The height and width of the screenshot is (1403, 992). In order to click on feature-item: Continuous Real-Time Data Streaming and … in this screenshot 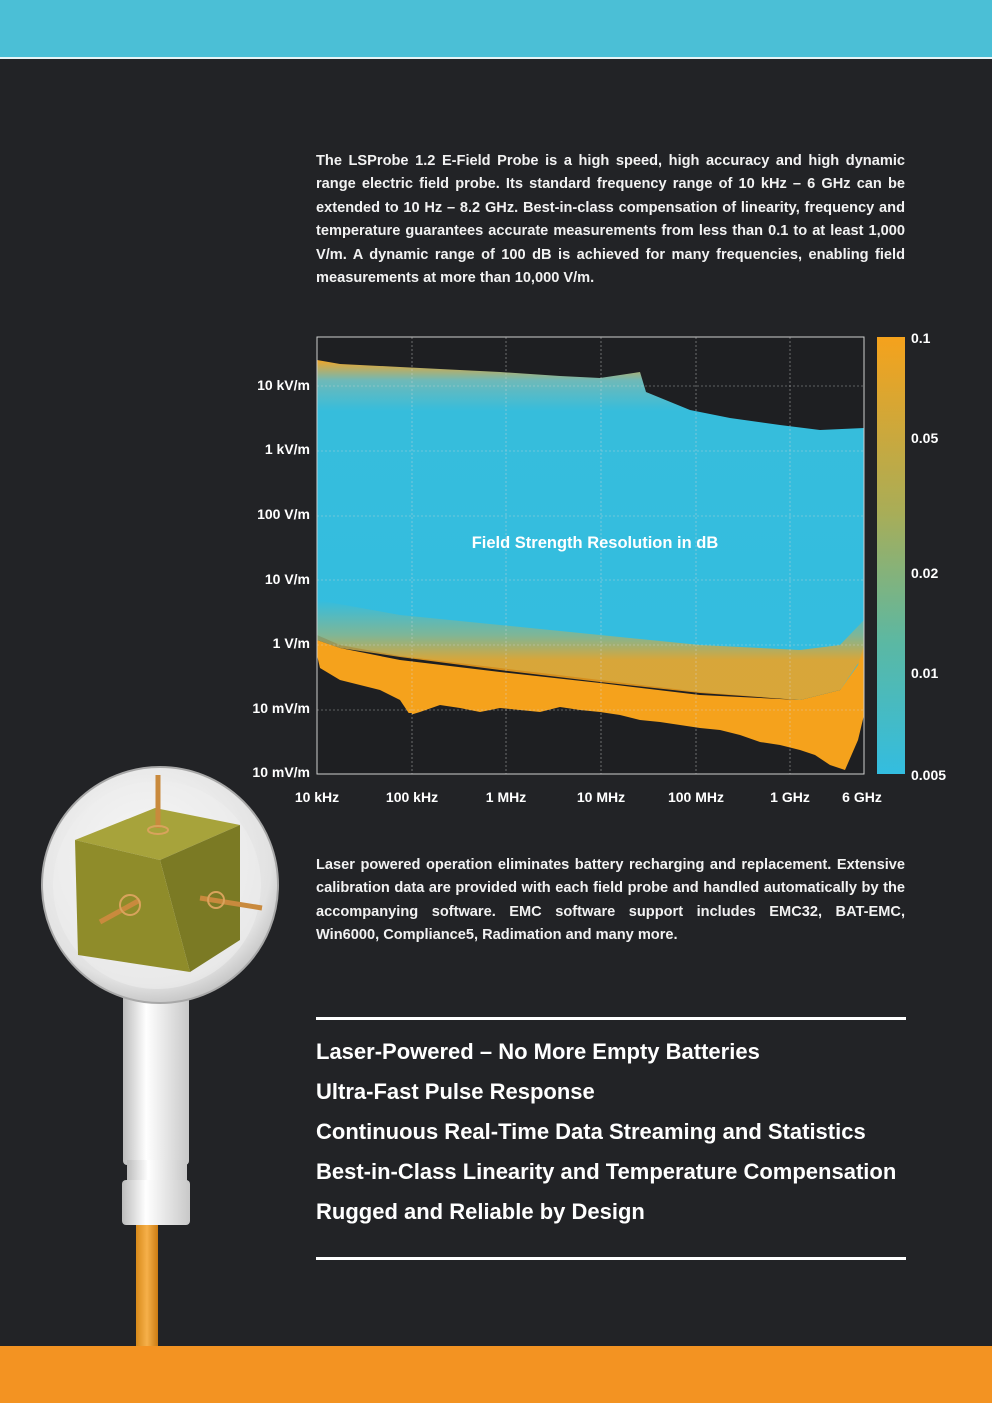, I will do `click(591, 1131)`.